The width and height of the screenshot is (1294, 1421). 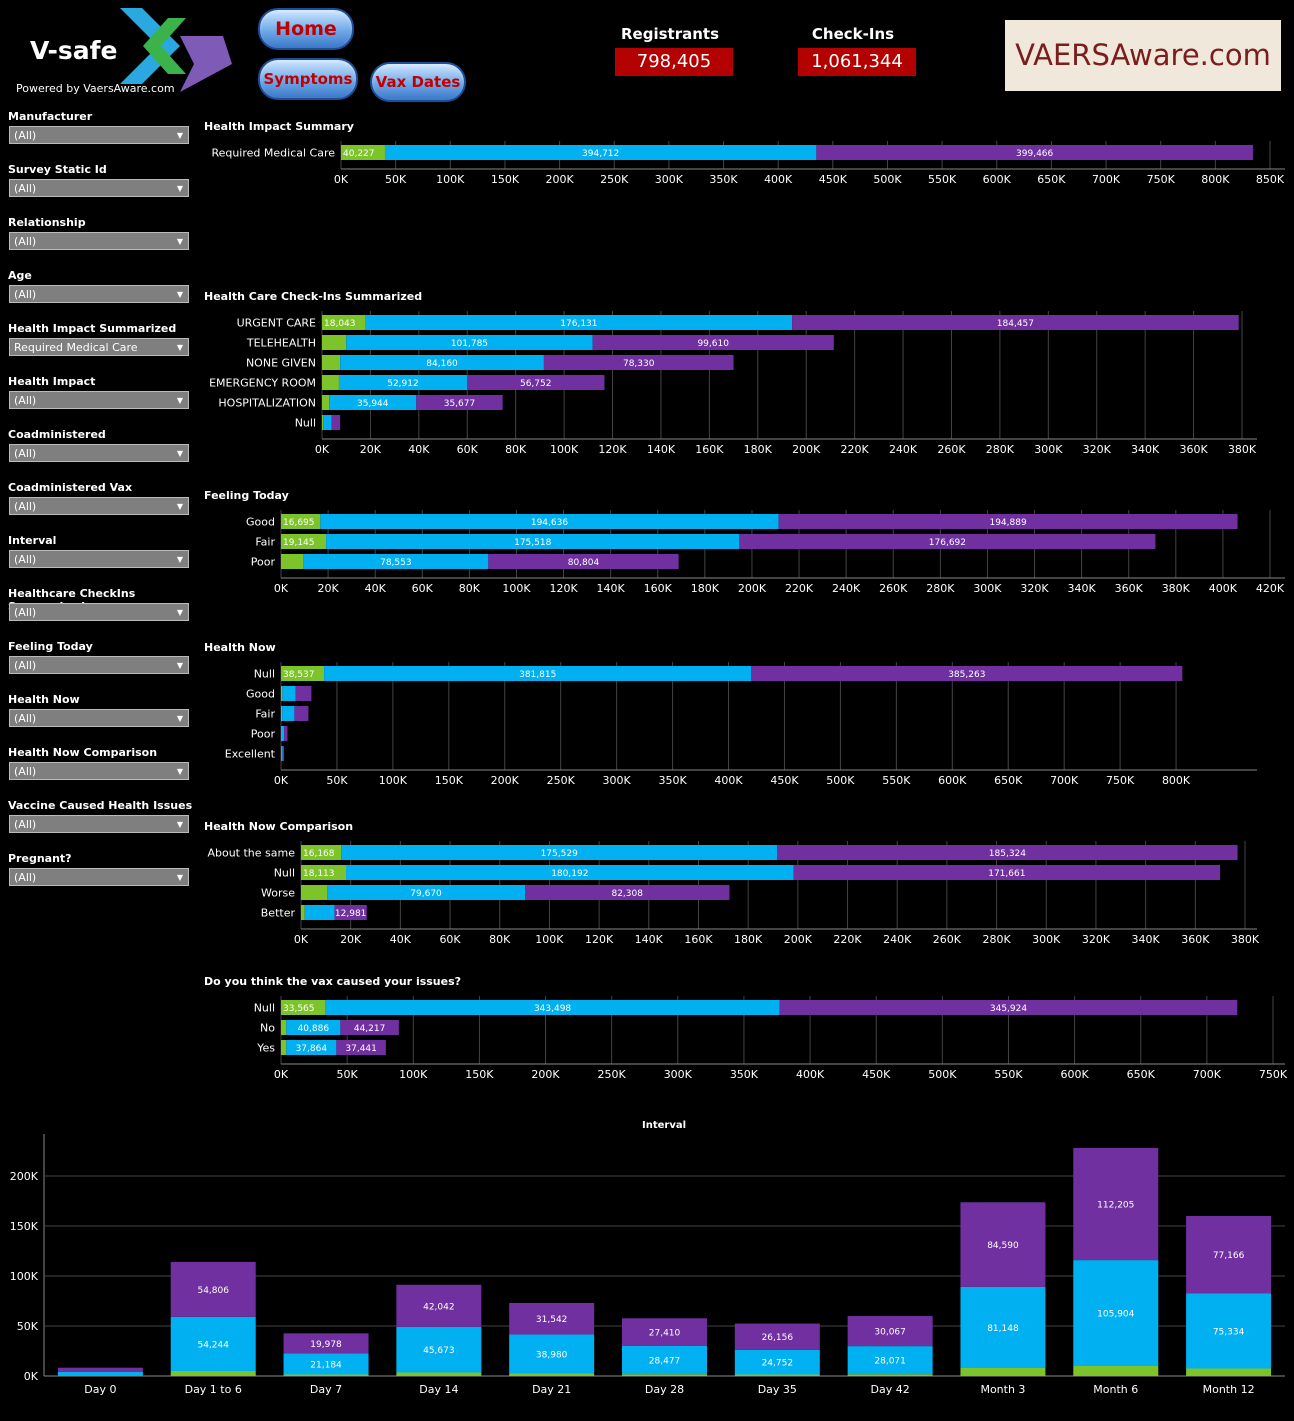 I want to click on chart-title: Health Care Check-Ins Summarized, so click(x=313, y=296).